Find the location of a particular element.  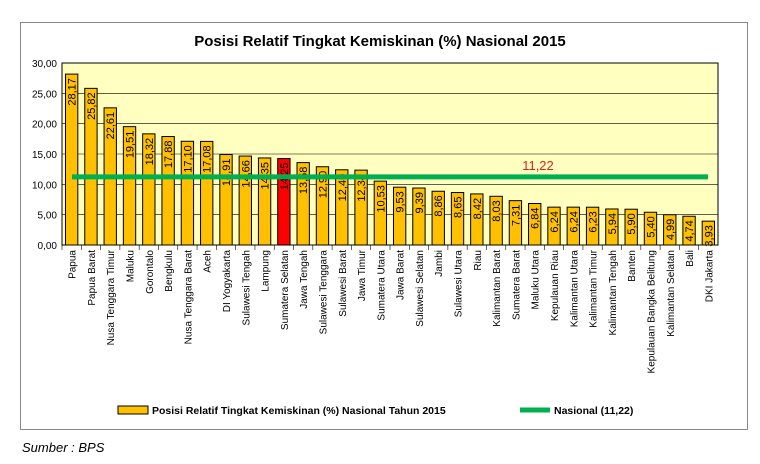

y-tick-label: 10,00 is located at coordinates (44, 185).